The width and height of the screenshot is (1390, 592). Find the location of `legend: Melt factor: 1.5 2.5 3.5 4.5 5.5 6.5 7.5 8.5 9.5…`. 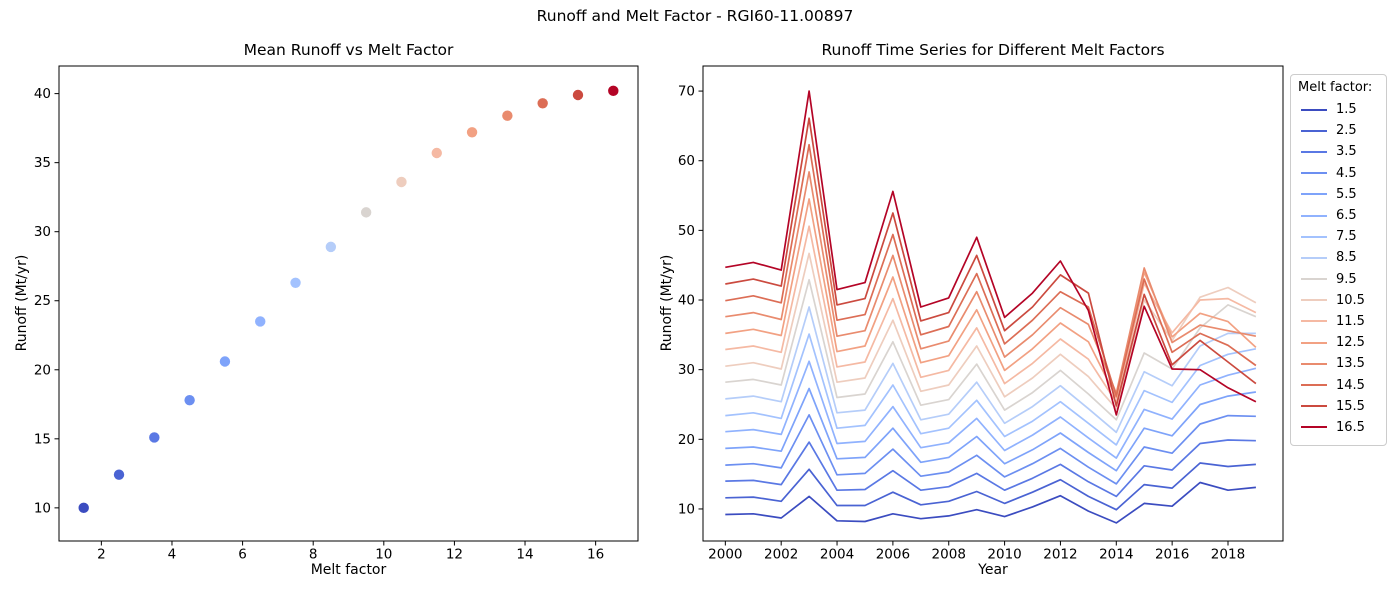

legend: Melt factor: 1.5 2.5 3.5 4.5 5.5 6.5 7.5 8.5 9.5… is located at coordinates (1338, 260).